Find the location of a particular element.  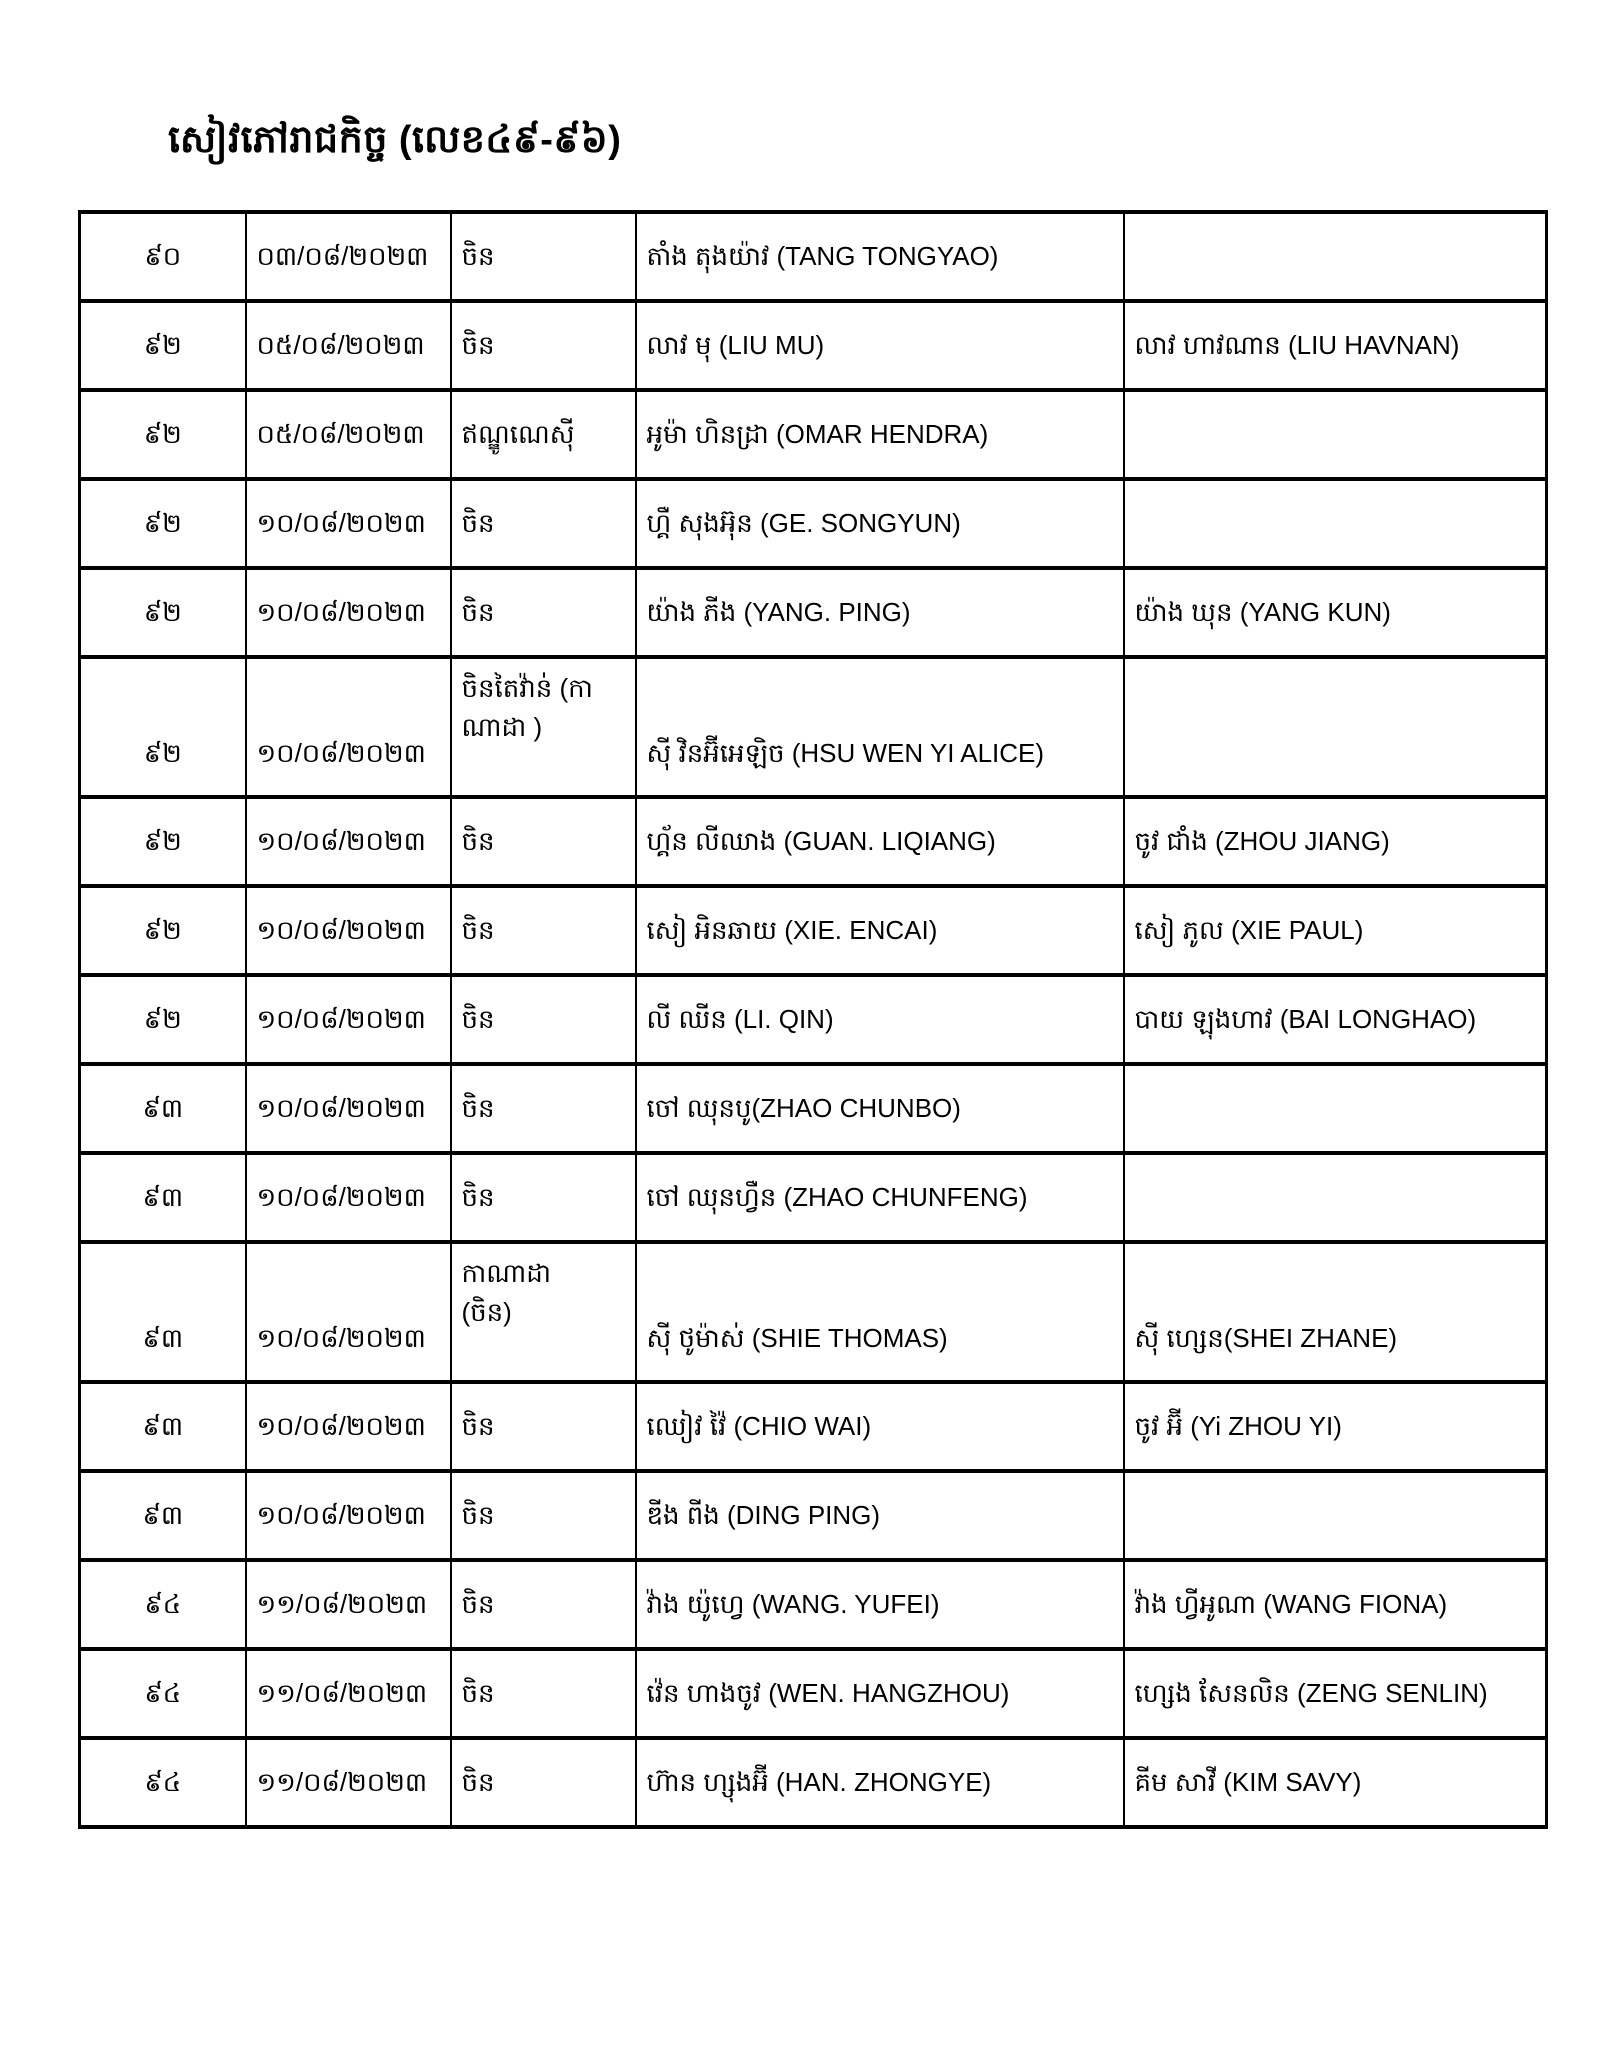

secondary-name-cell: ចូវ ជាំង (ZHOU JIANG) is located at coordinates (1335, 841).